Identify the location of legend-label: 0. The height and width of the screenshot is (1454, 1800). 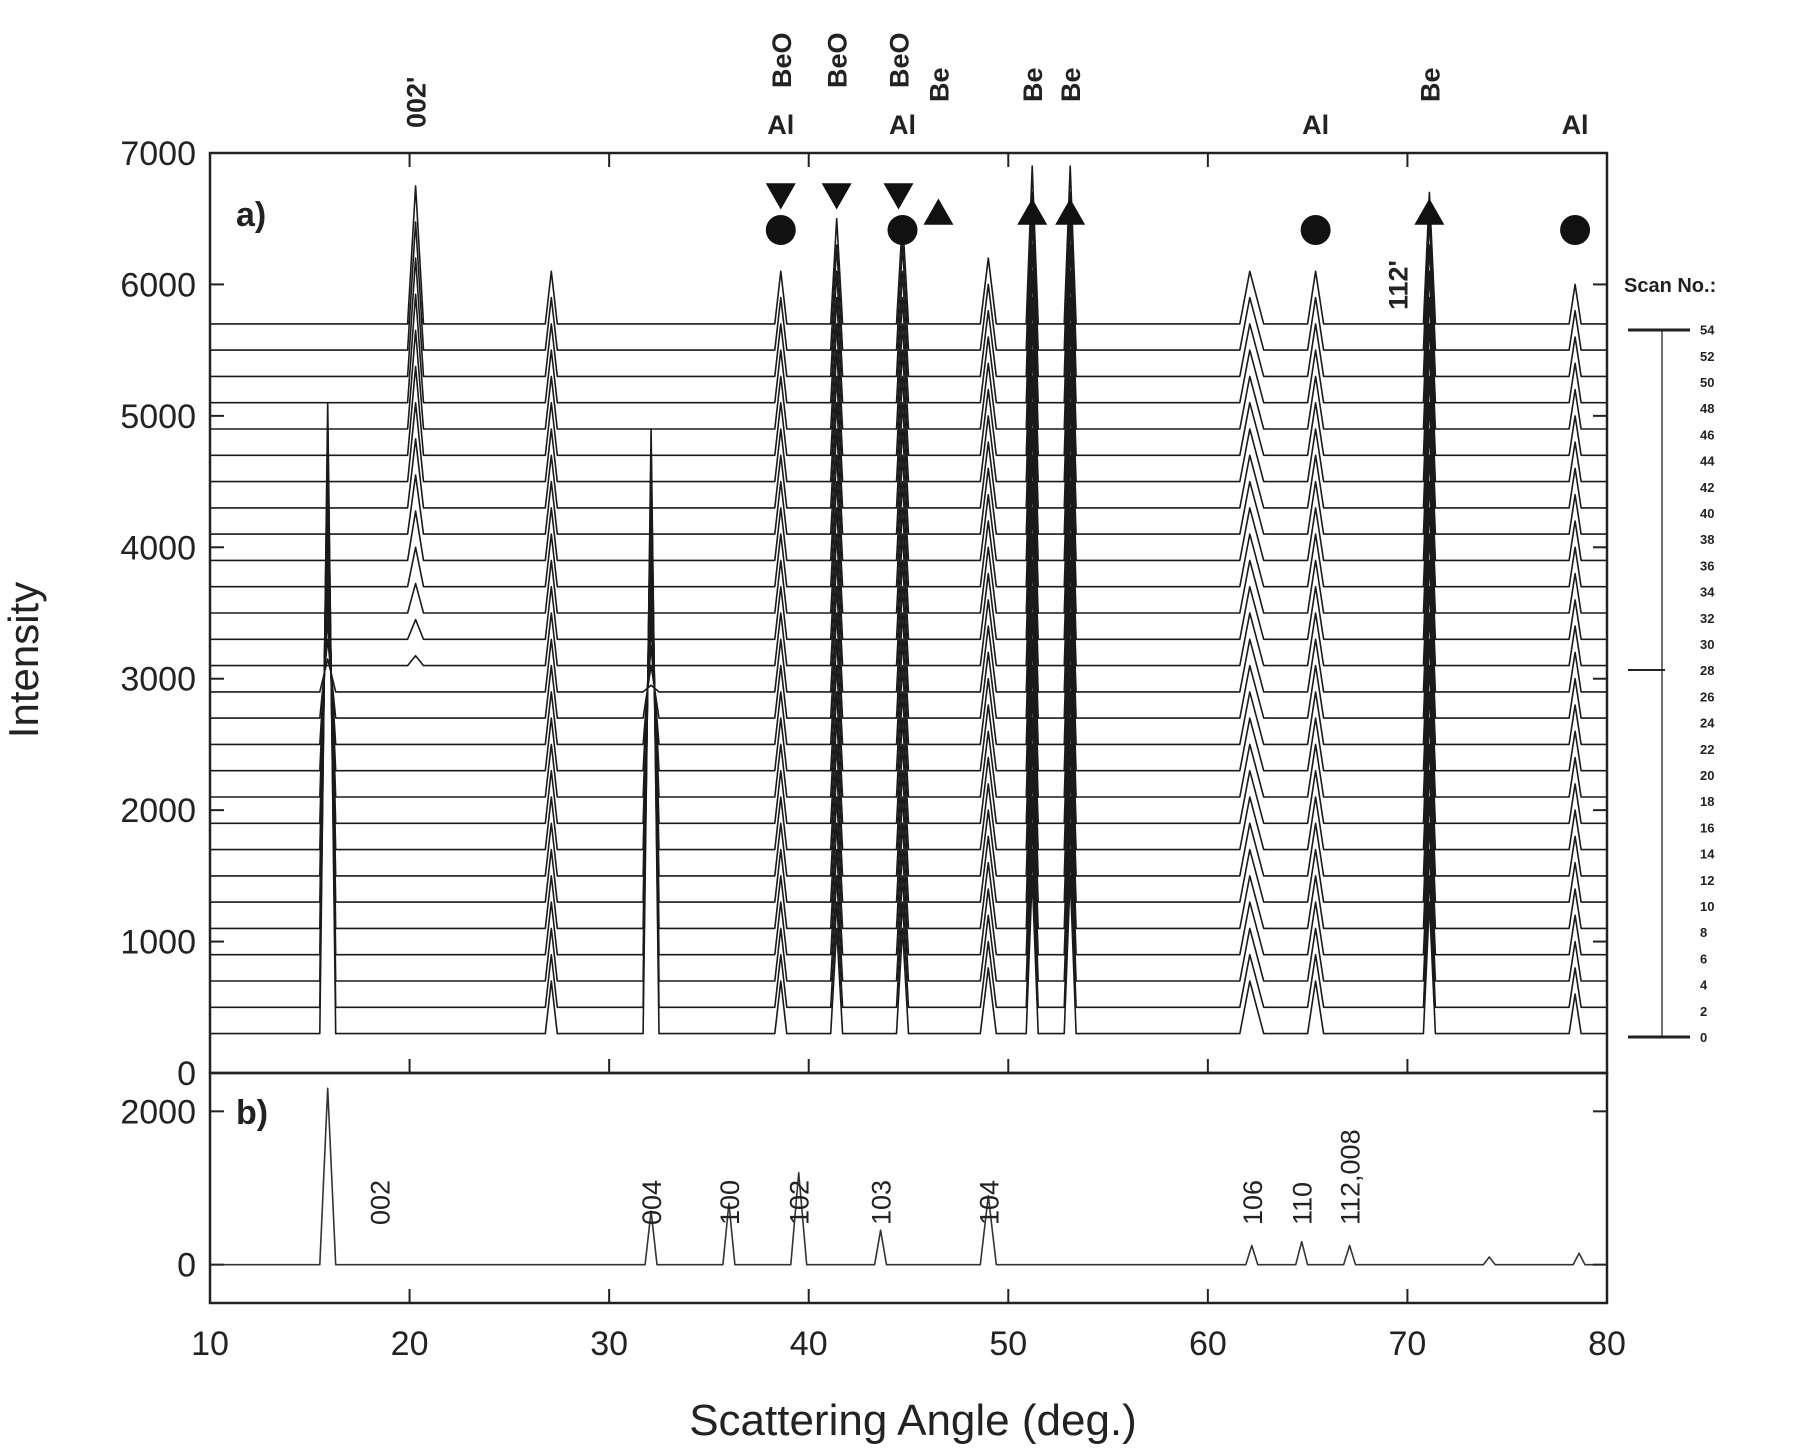
(1703, 1037).